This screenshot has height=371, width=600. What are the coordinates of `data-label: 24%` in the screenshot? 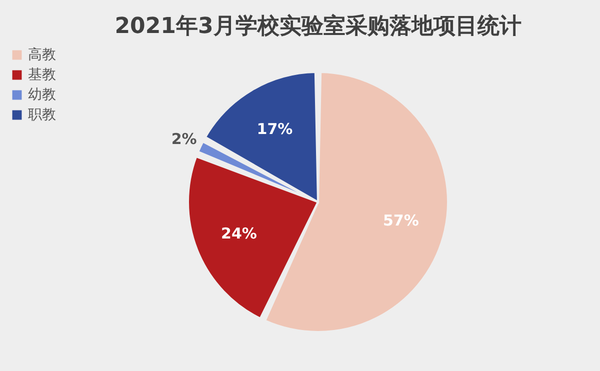 It's located at (239, 233).